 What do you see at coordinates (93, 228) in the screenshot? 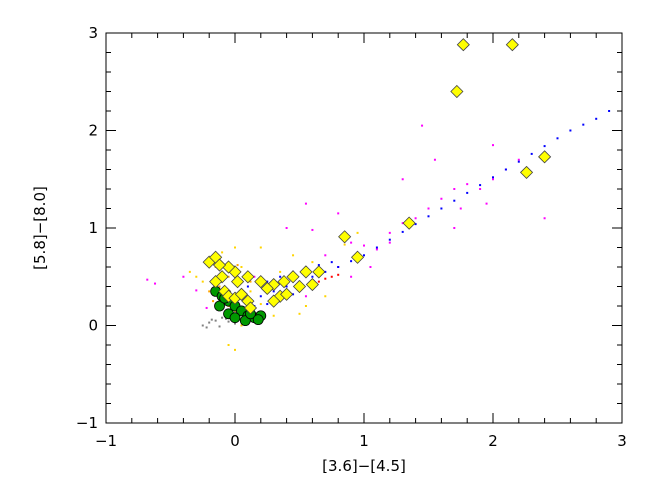
I see `y-tick-label: 1` at bounding box center [93, 228].